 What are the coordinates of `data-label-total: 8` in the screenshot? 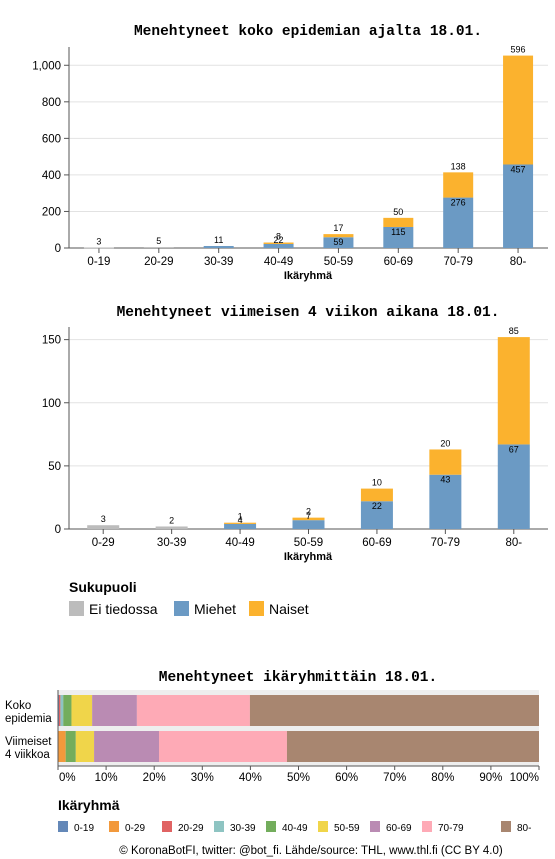 It's located at (278, 237).